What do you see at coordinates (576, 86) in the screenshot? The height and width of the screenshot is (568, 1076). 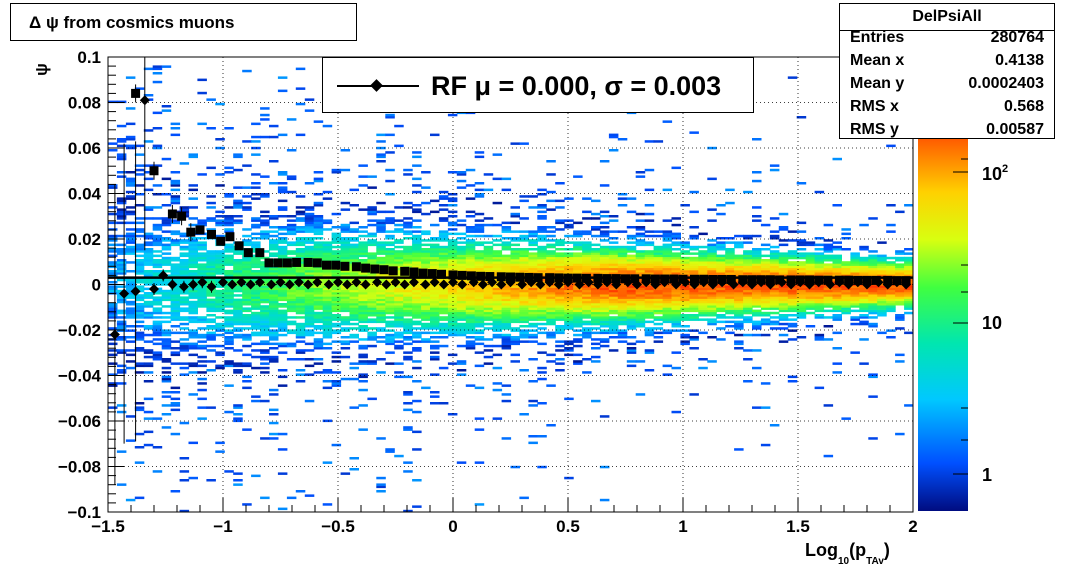 I see `legend-label: RF μ = 0.000, σ = 0.003` at bounding box center [576, 86].